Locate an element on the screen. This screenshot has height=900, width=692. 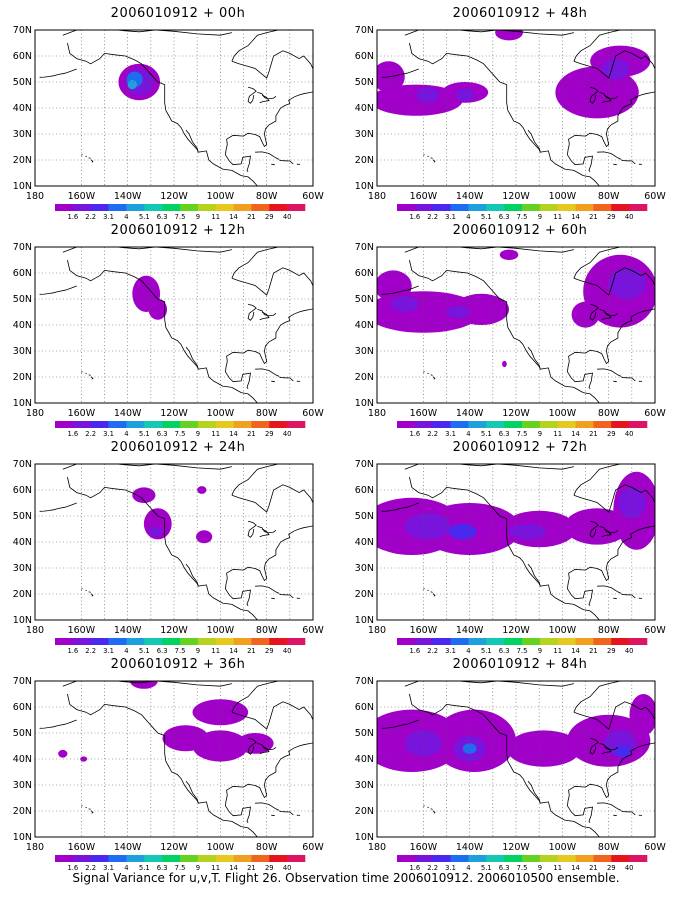
colorbar-label: 9 is located at coordinates (198, 651).